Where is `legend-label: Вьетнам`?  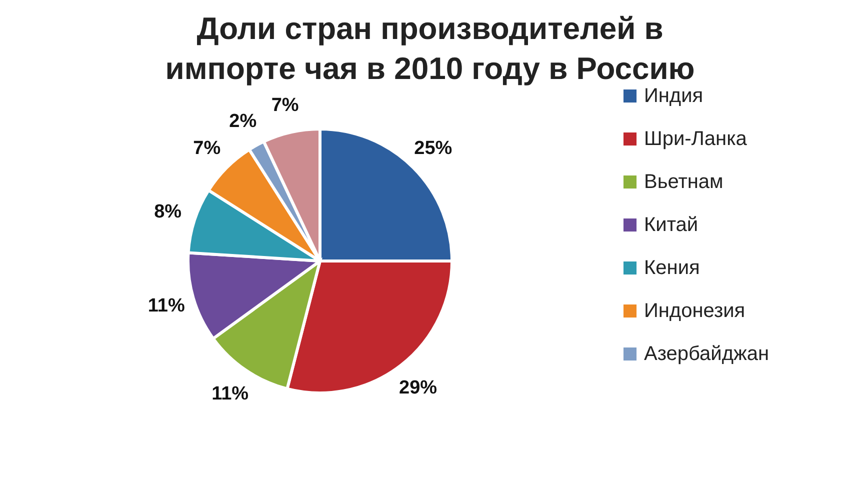 legend-label: Вьетнам is located at coordinates (684, 182).